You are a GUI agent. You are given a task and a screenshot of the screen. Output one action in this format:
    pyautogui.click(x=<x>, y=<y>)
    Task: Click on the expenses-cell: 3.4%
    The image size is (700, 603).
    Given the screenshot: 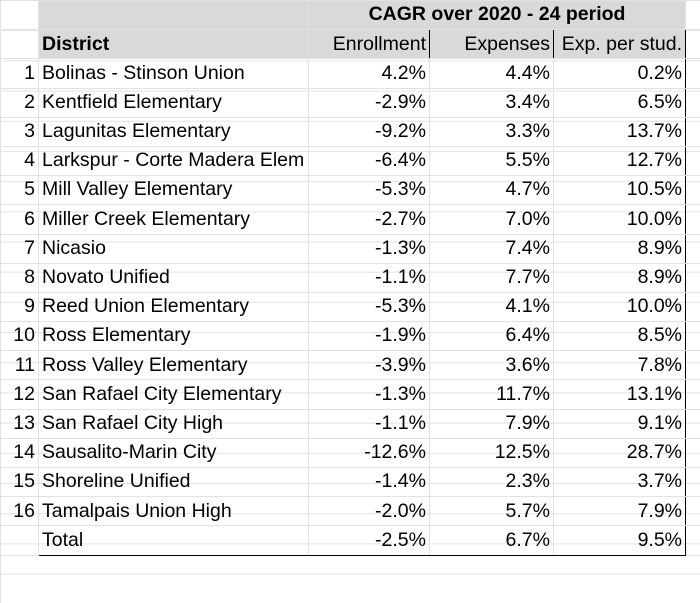 What is the action you would take?
    pyautogui.click(x=491, y=102)
    